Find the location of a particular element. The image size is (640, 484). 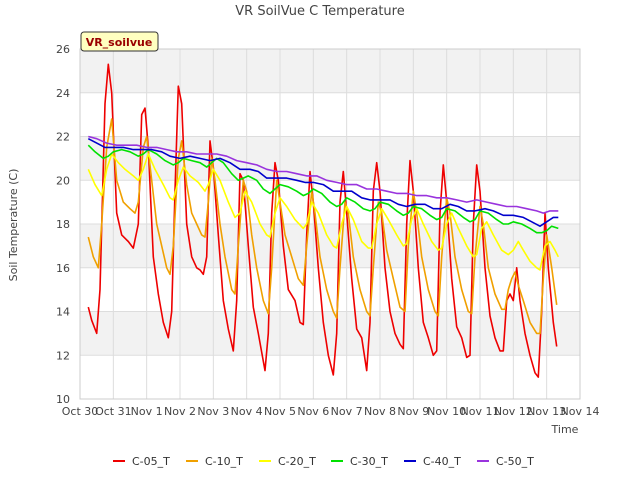

y-tick-label: 24 is located at coordinates (63, 93).